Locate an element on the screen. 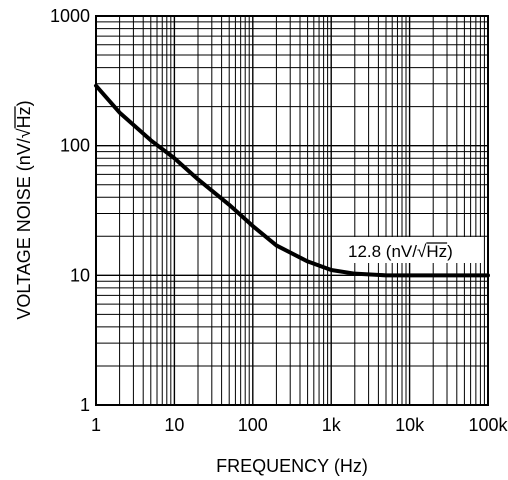  annotation: 12.8 (nV/√Hz) is located at coordinates (413, 250).